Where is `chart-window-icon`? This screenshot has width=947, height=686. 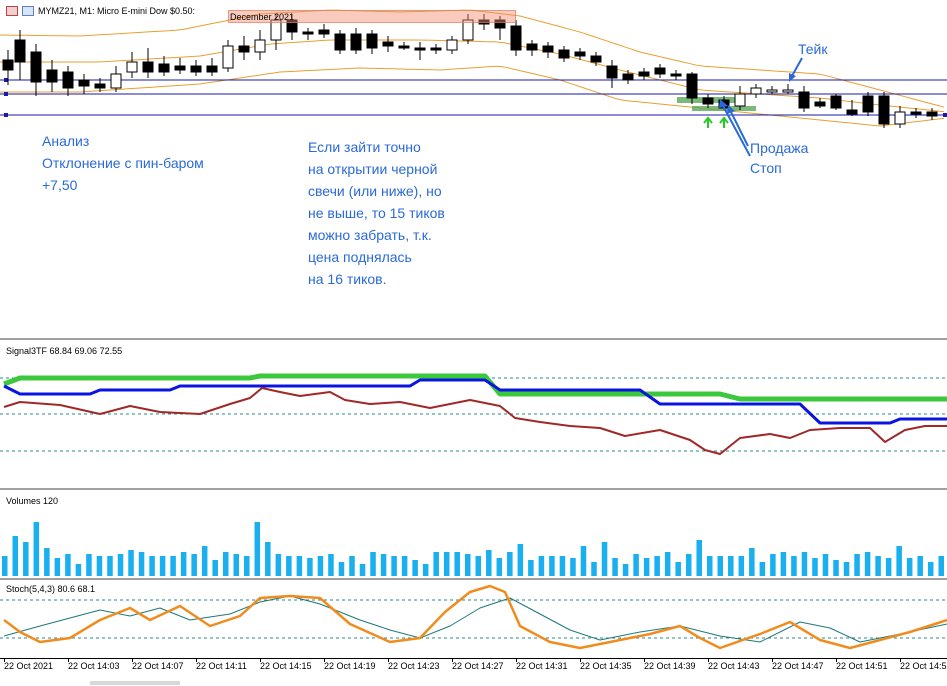 chart-window-icon is located at coordinates (12, 11).